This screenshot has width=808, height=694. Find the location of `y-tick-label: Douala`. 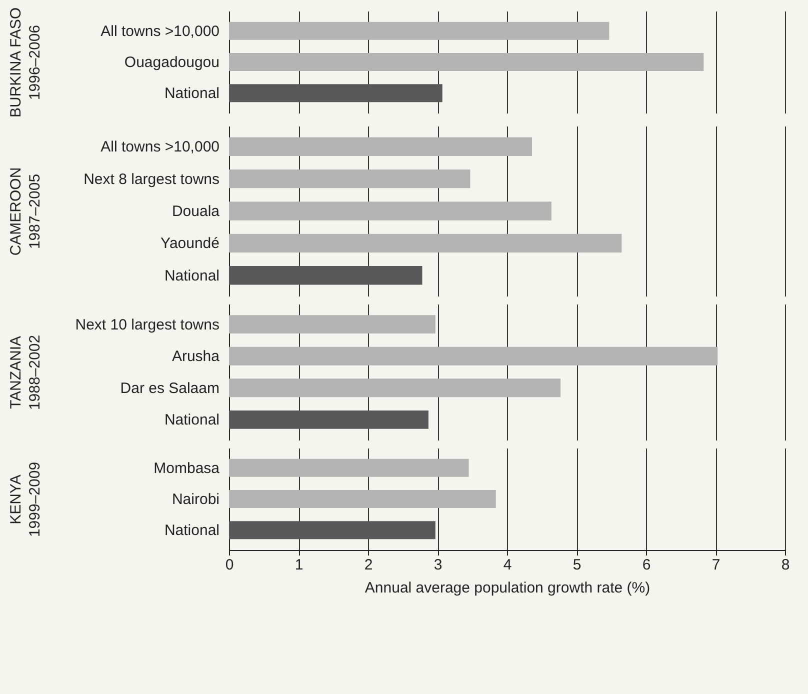

y-tick-label: Douala is located at coordinates (196, 211).